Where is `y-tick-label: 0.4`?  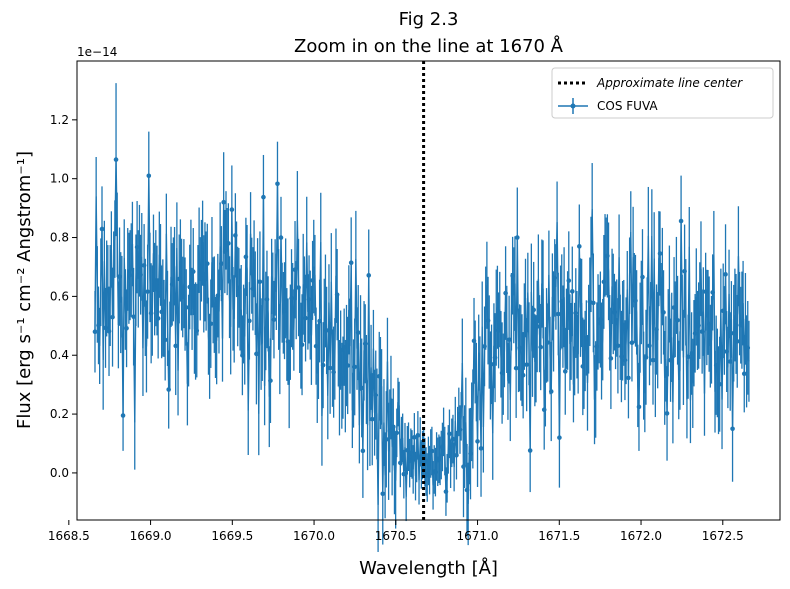 y-tick-label: 0.4 is located at coordinates (59, 355).